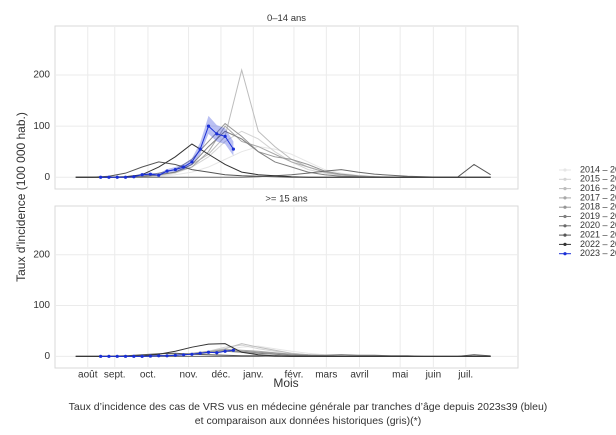 The width and height of the screenshot is (616, 435). I want to click on y-axis-title: Taux d'incidence (100 000 hab.), so click(21, 197).